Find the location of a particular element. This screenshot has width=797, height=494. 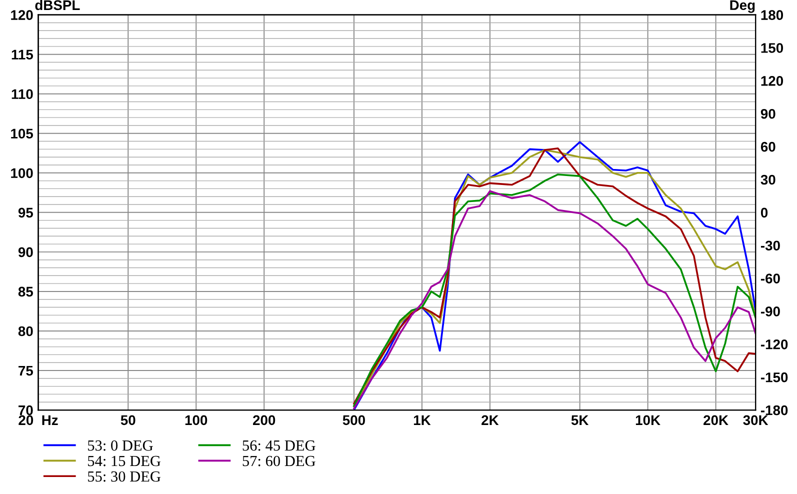

y2-tick-label: 150 is located at coordinates (772, 48).